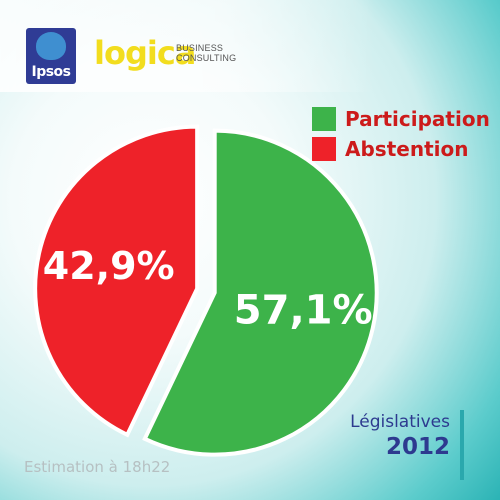 This screenshot has height=500, width=500. Describe the element at coordinates (417, 447) in the screenshot. I see `badge-year: 2012` at that location.